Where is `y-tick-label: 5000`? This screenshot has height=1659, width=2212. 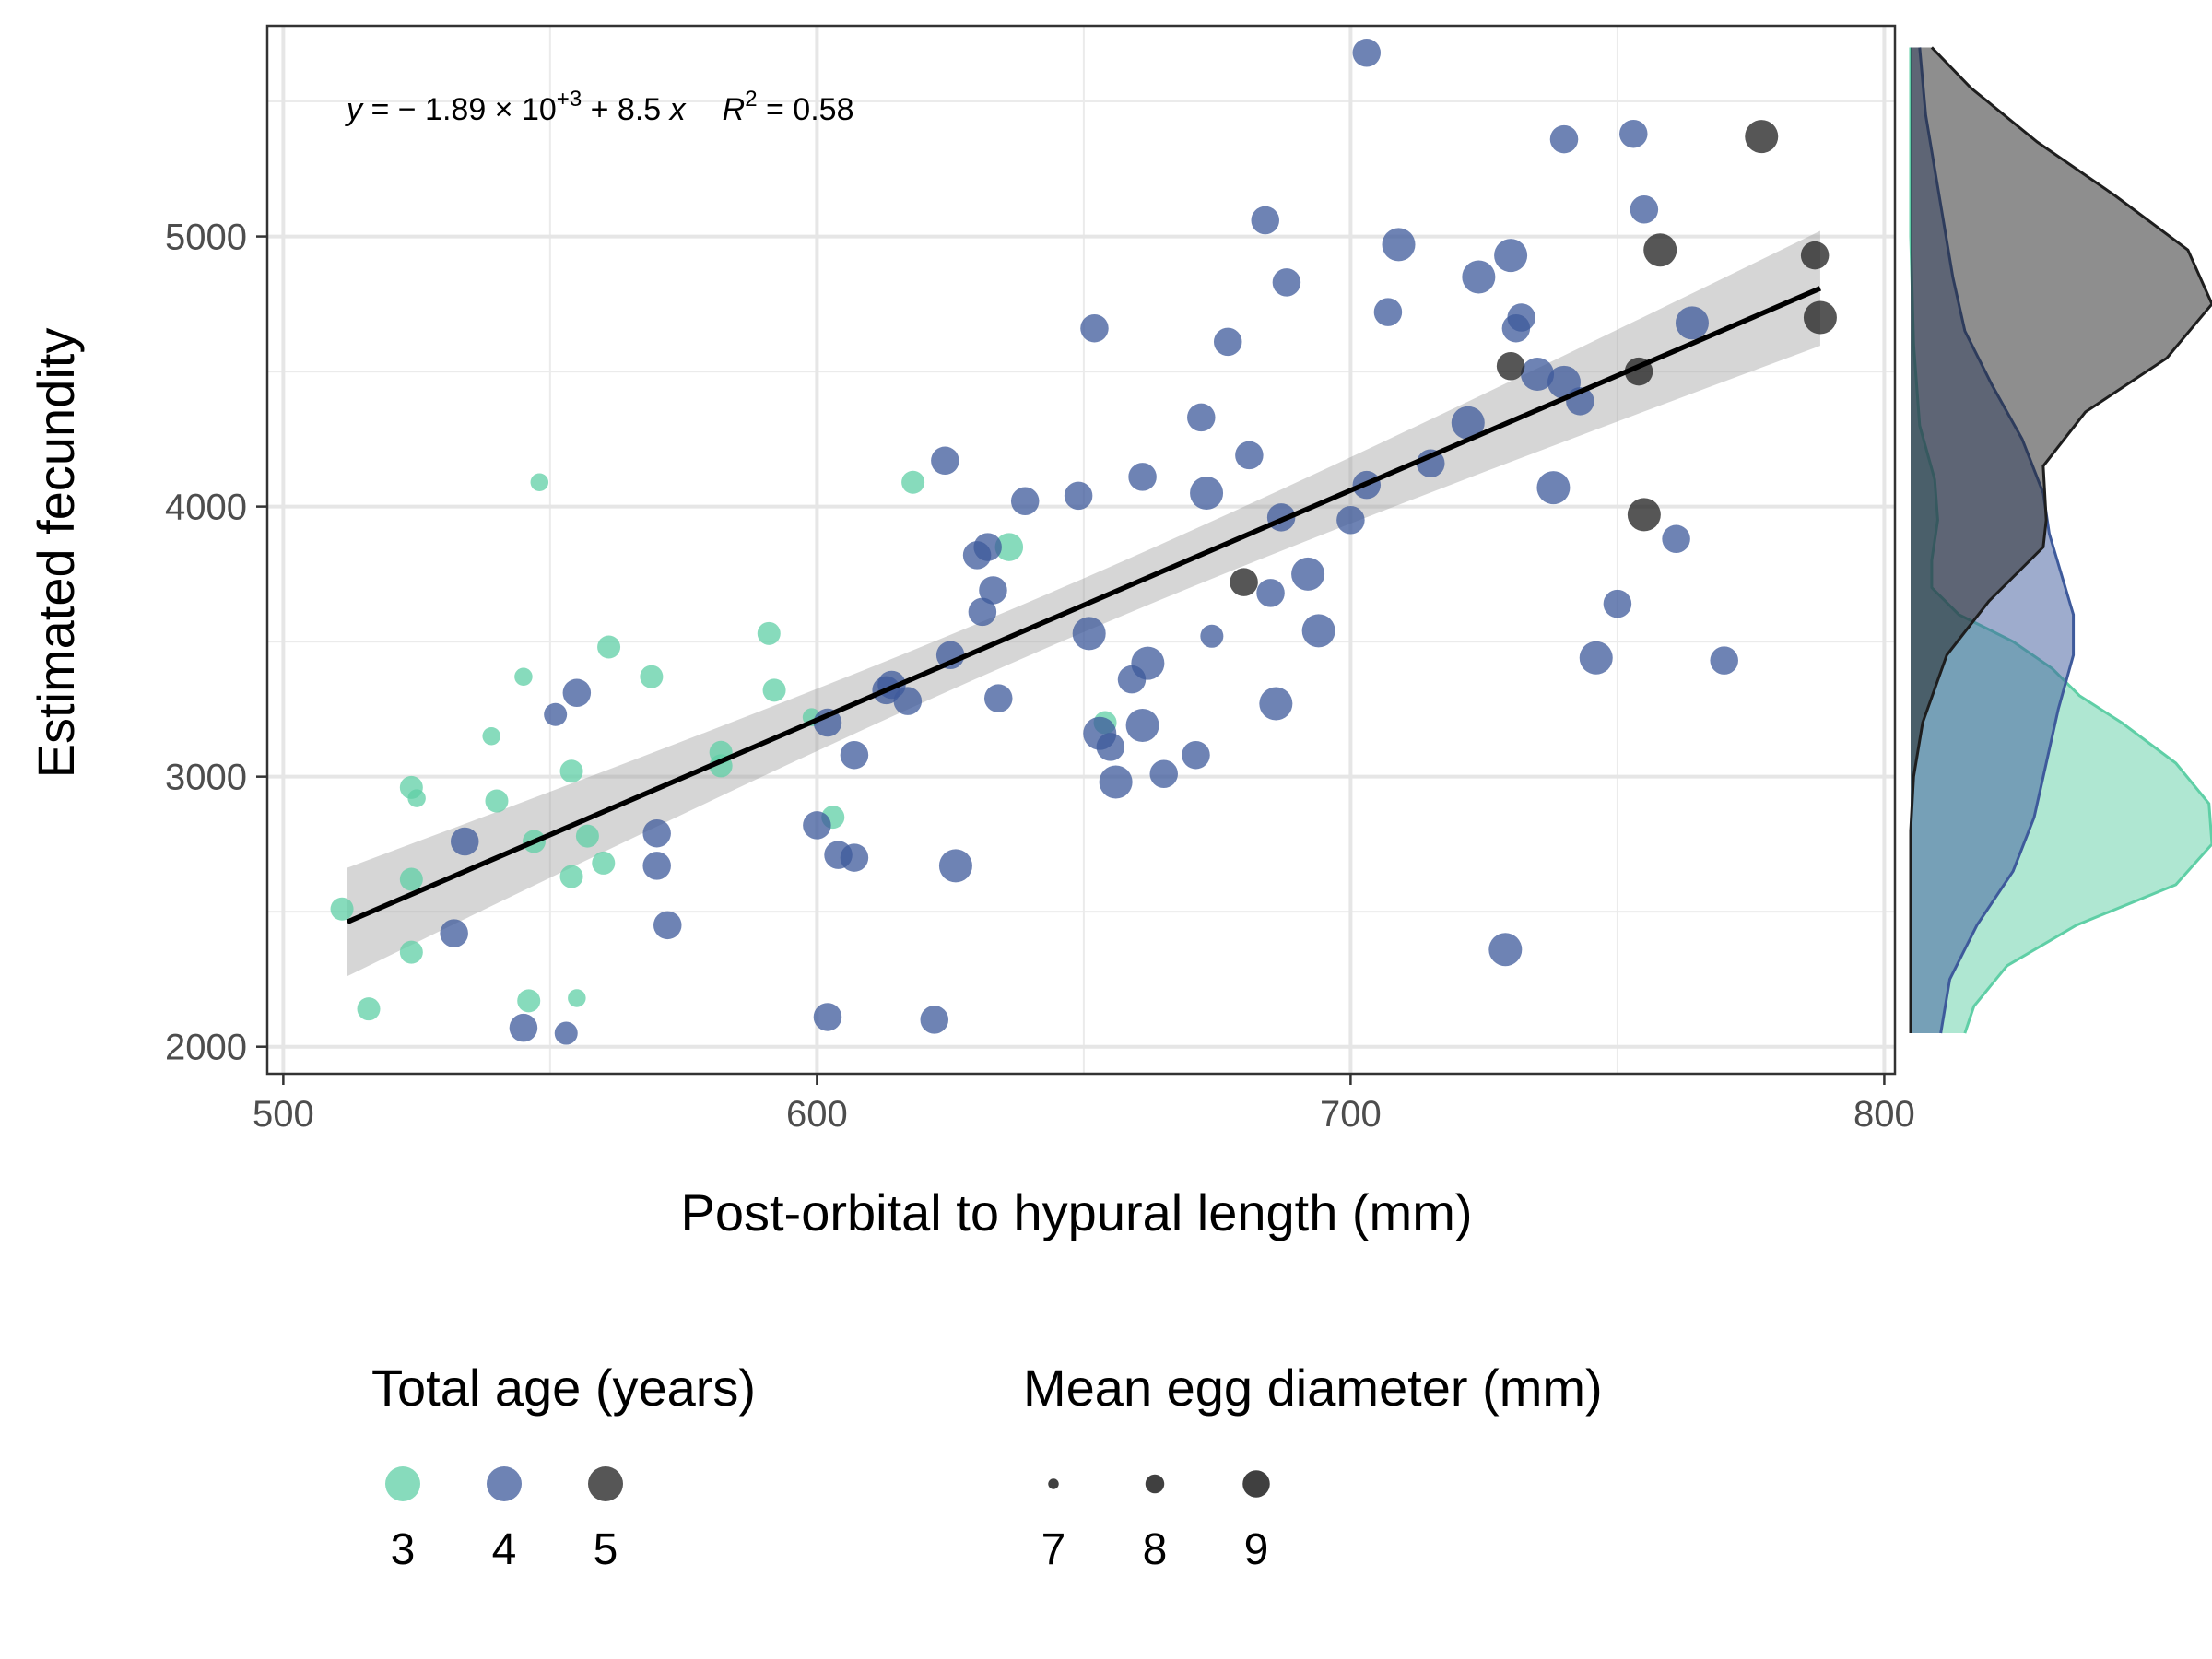
y-tick-label: 5000 is located at coordinates (206, 238).